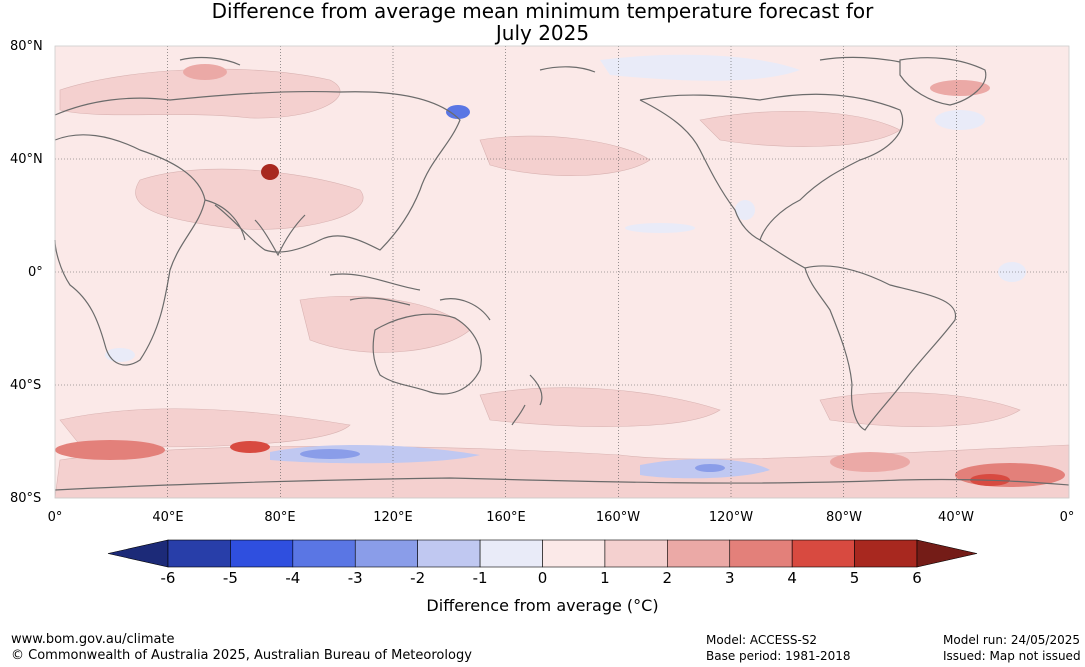 The width and height of the screenshot is (1085, 667). Describe the element at coordinates (35, 272) in the screenshot. I see `lat-label-equator: 0°` at that location.